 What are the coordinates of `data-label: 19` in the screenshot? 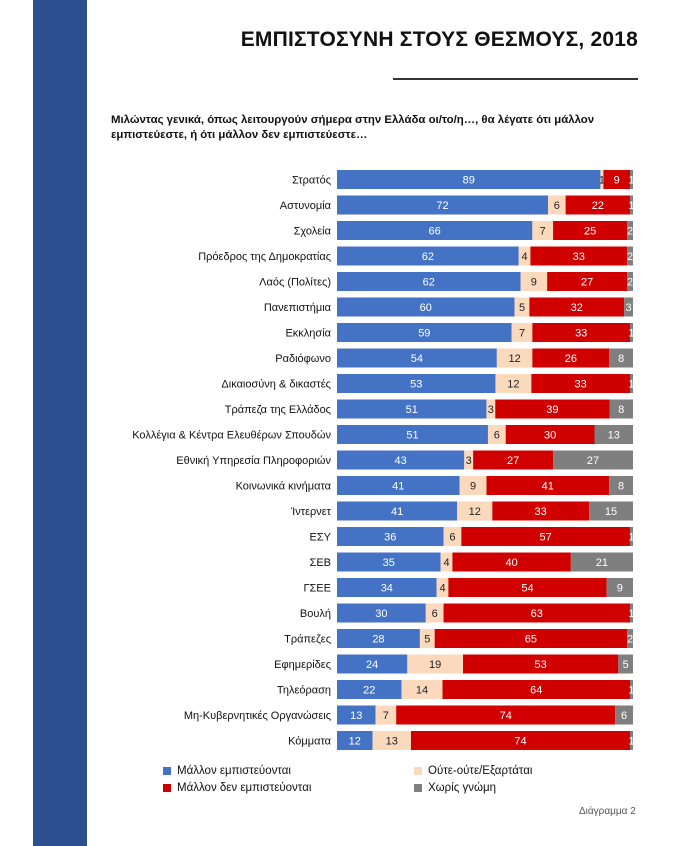 It's located at (435, 665).